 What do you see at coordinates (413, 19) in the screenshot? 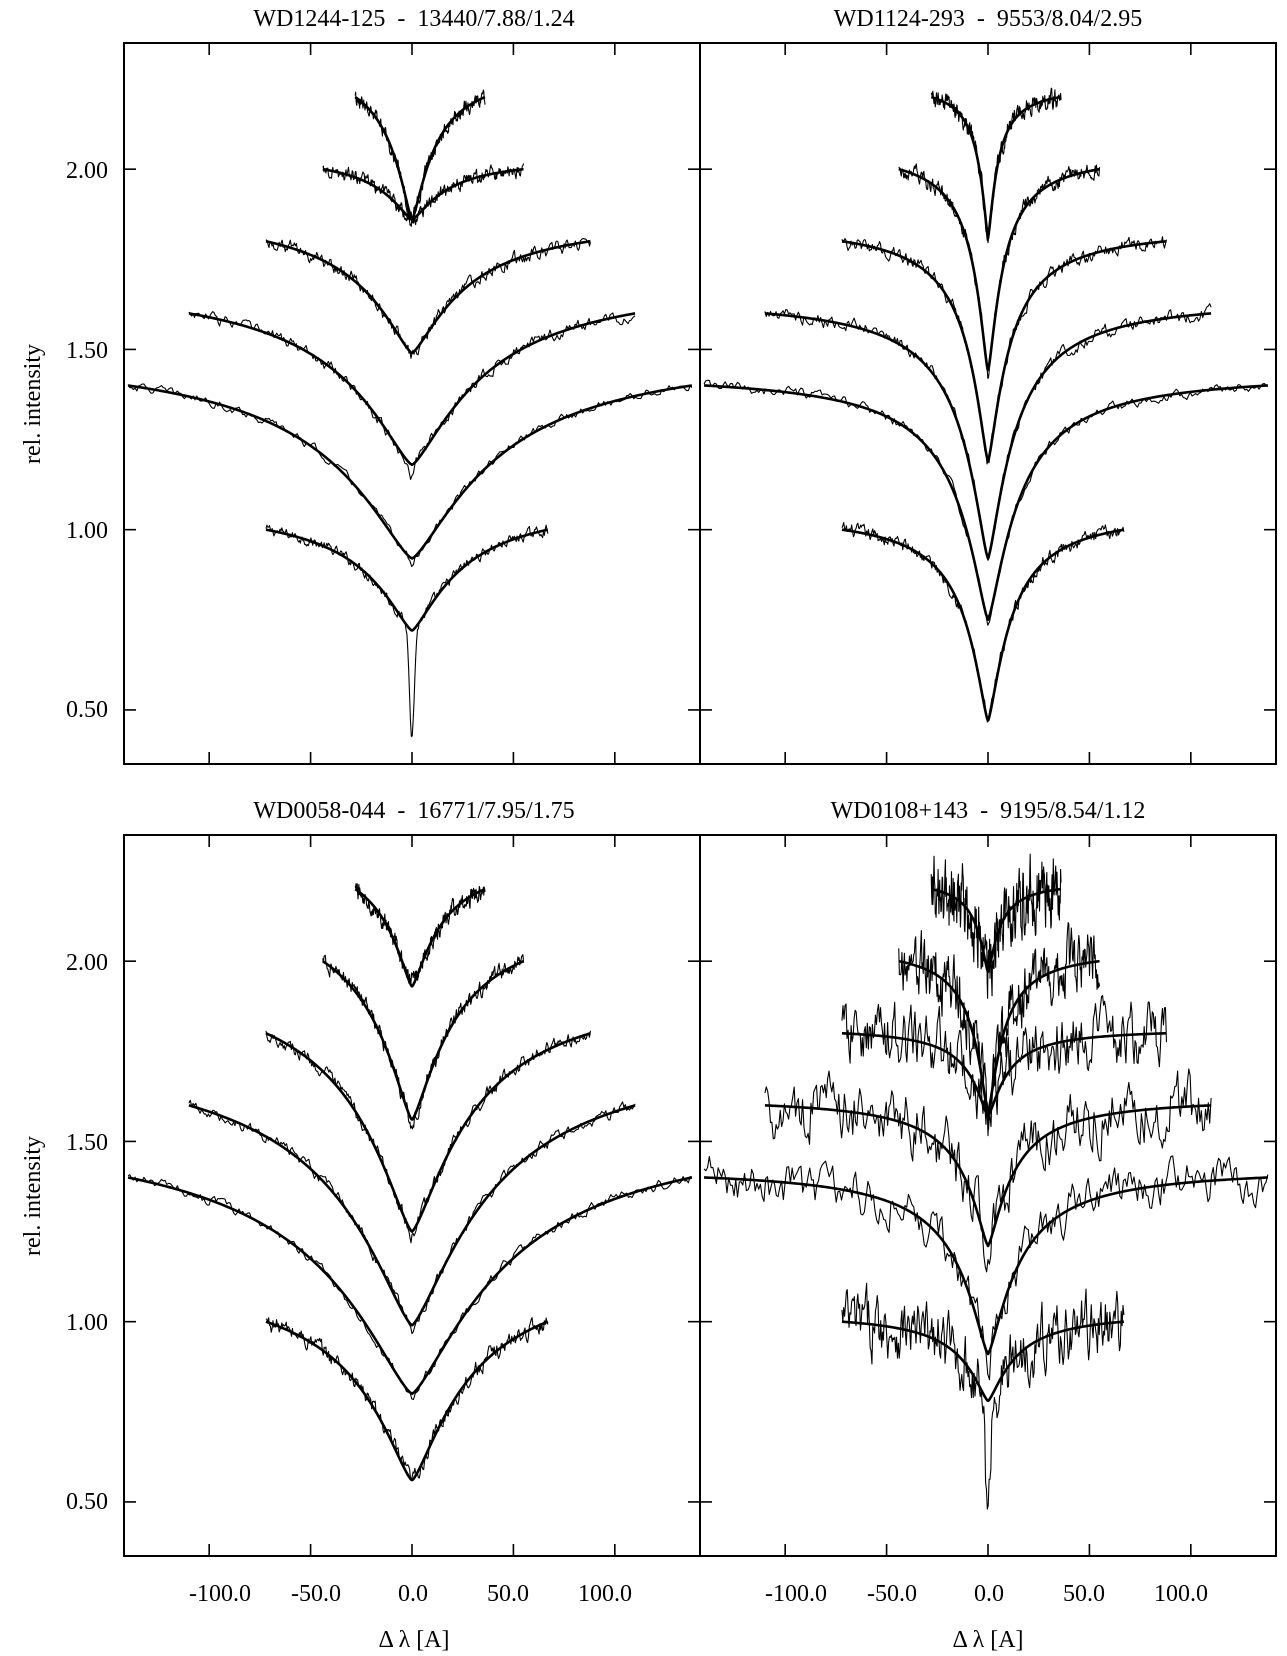
I see `panel-title: WD1244-125 - 13440/7.88/1.24` at bounding box center [413, 19].